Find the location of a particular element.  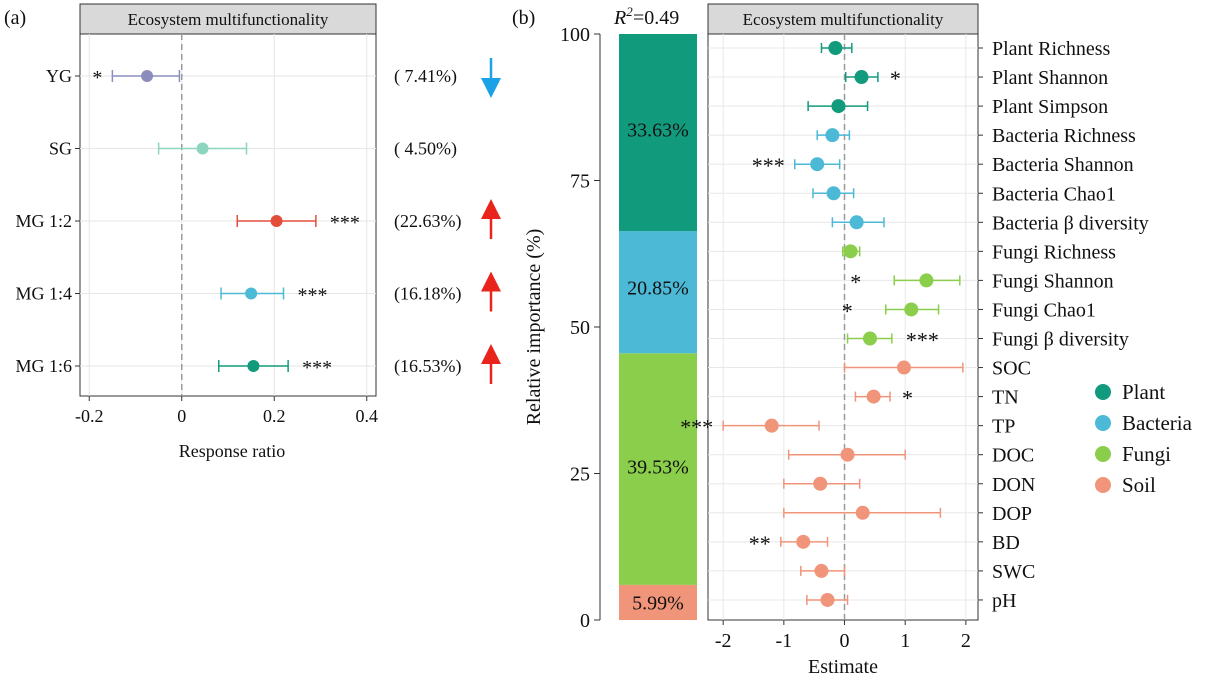

bar-segment-soil is located at coordinates (658, 602).